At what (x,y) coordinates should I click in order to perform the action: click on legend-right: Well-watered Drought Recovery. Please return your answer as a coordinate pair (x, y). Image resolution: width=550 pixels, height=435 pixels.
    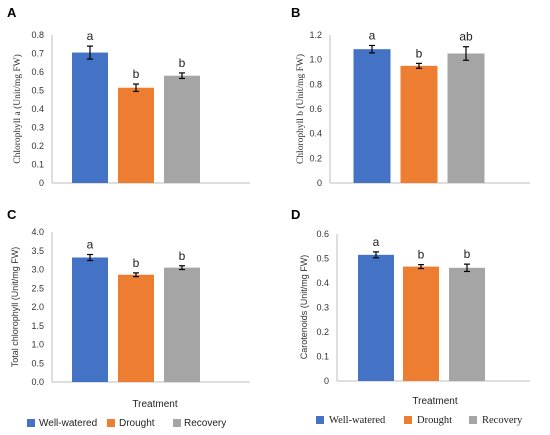
    Looking at the image, I should click on (419, 420).